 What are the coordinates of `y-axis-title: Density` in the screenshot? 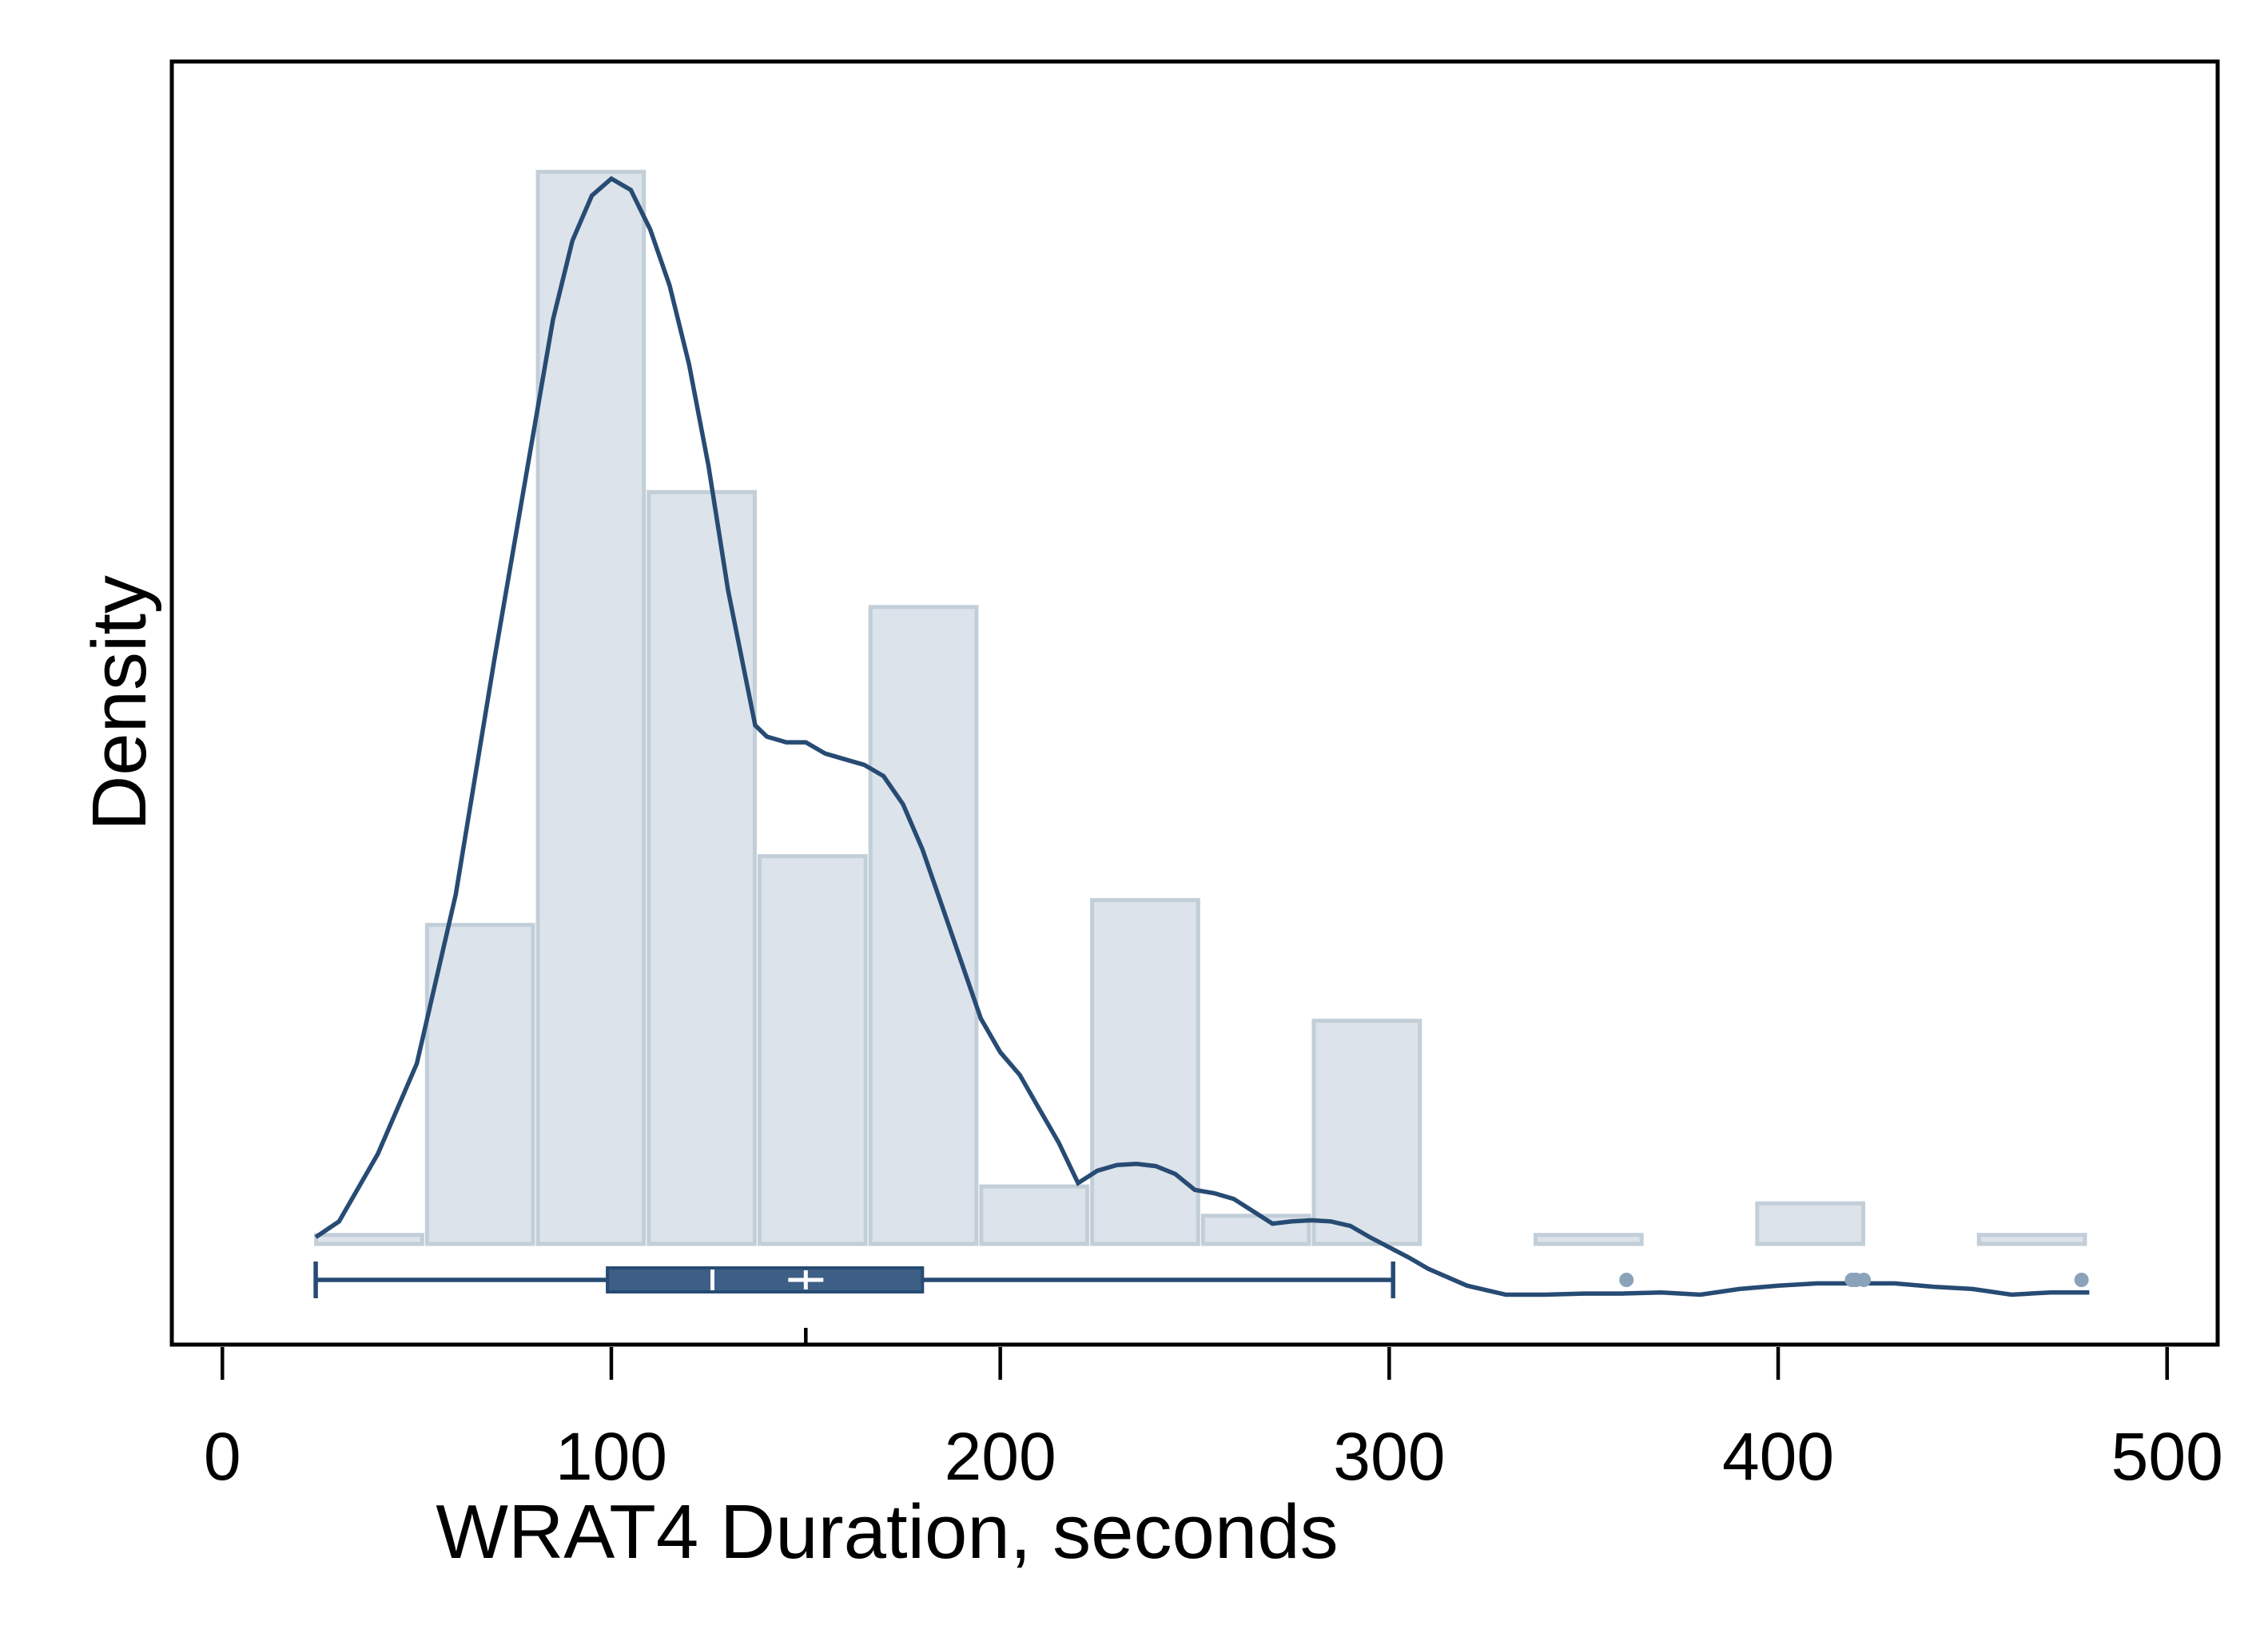 It's located at (119, 703).